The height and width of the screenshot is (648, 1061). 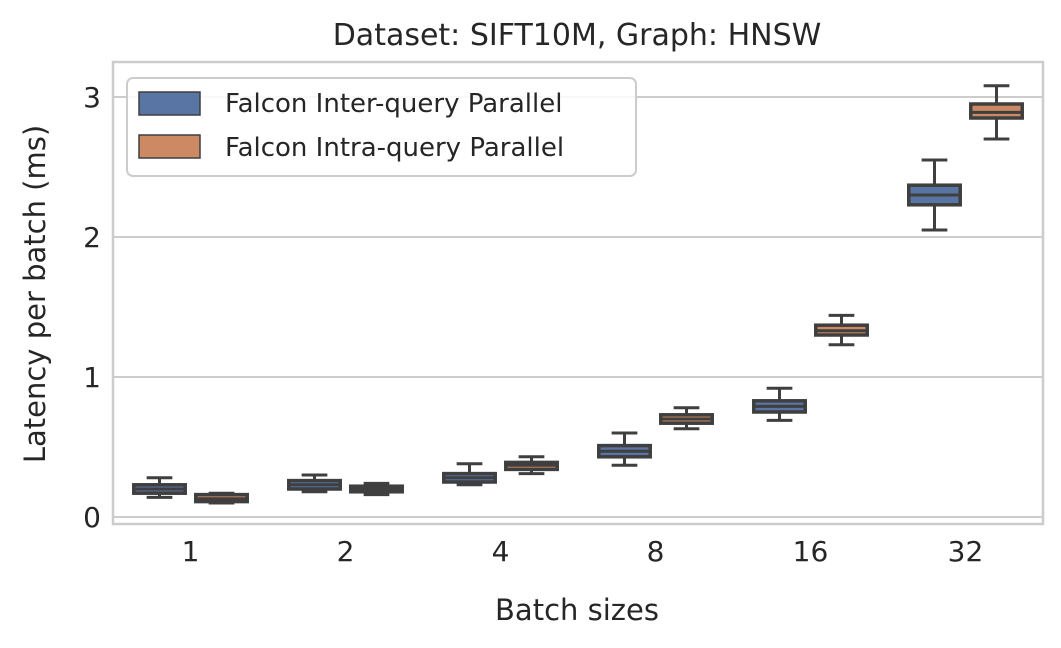 I want to click on y-tick-label: 0, so click(x=92, y=517).